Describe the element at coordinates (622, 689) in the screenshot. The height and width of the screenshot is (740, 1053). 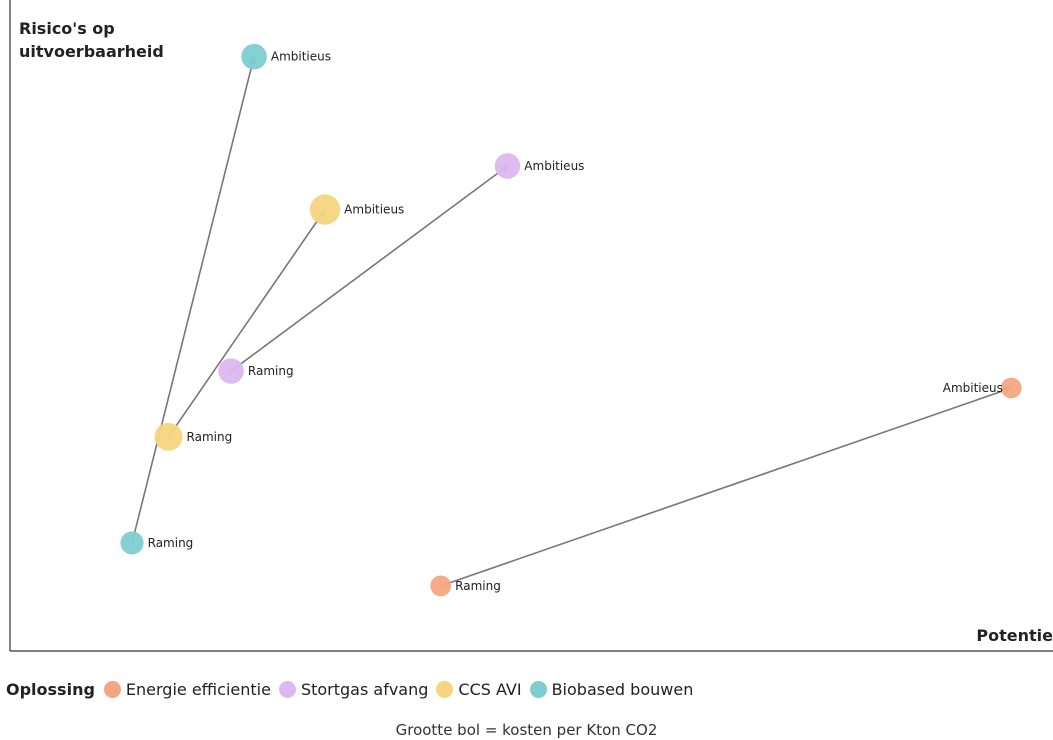
I see `legend-label-biobased-bouwen: Biobased bouwen` at that location.